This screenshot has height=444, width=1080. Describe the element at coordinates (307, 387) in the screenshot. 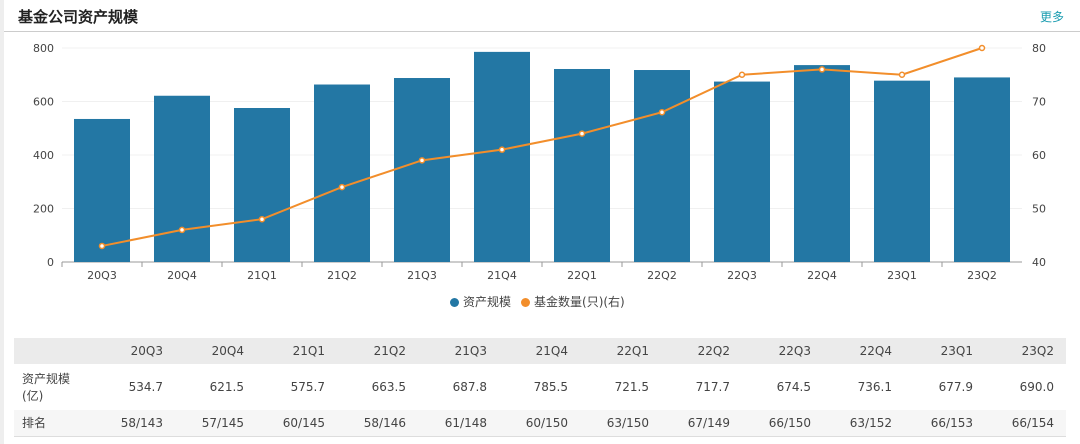

I see `table-cell: 575.7` at that location.